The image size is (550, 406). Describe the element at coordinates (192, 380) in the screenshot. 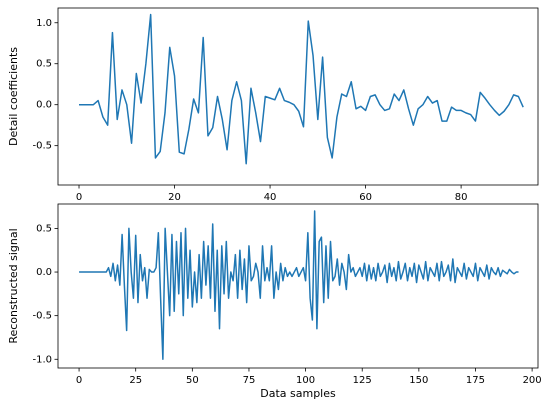

I see `x-tick-label: 50` at that location.